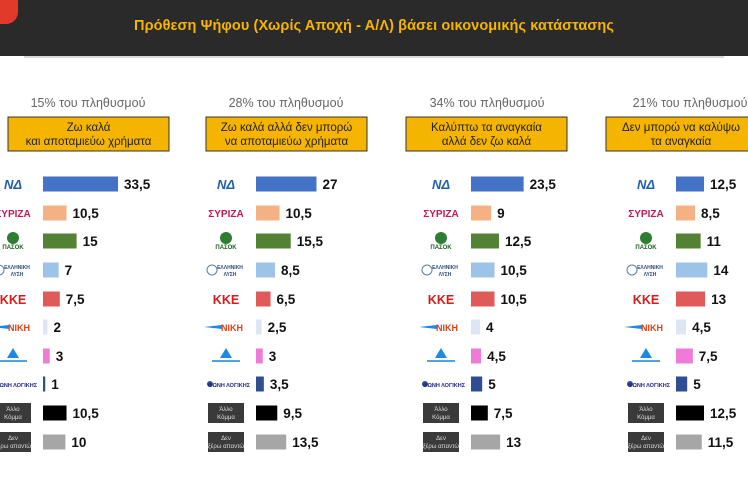 This screenshot has width=748, height=498. What do you see at coordinates (287, 128) in the screenshot?
I see `category-header-line: Ζω καλά αλλά δεν μπορώ` at bounding box center [287, 128].